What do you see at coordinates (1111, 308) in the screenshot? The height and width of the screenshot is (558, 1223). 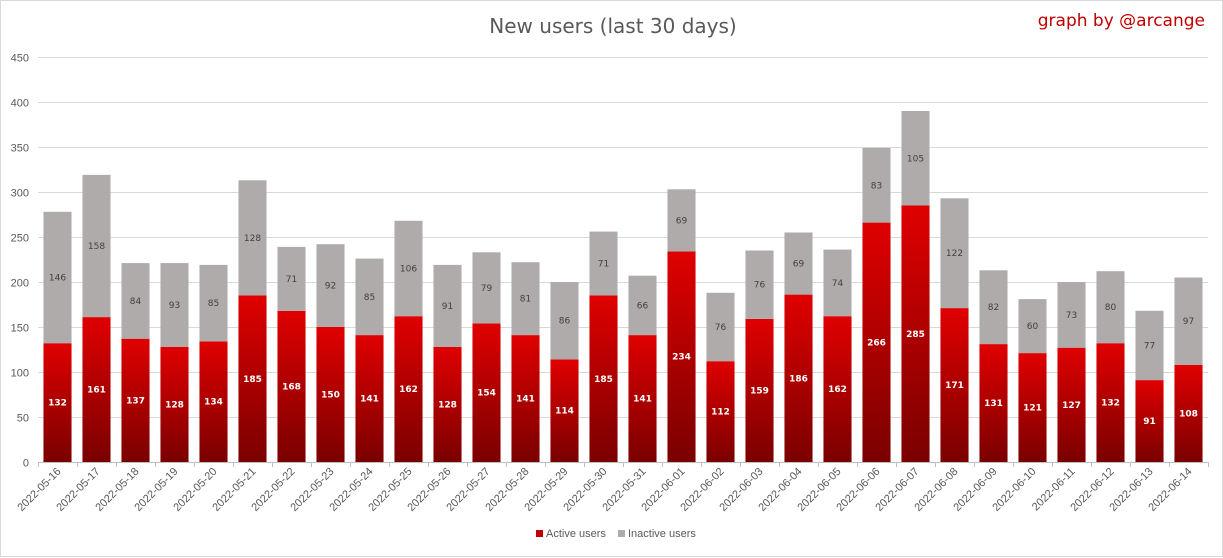 I see `data-label-inactive: 80` at bounding box center [1111, 308].